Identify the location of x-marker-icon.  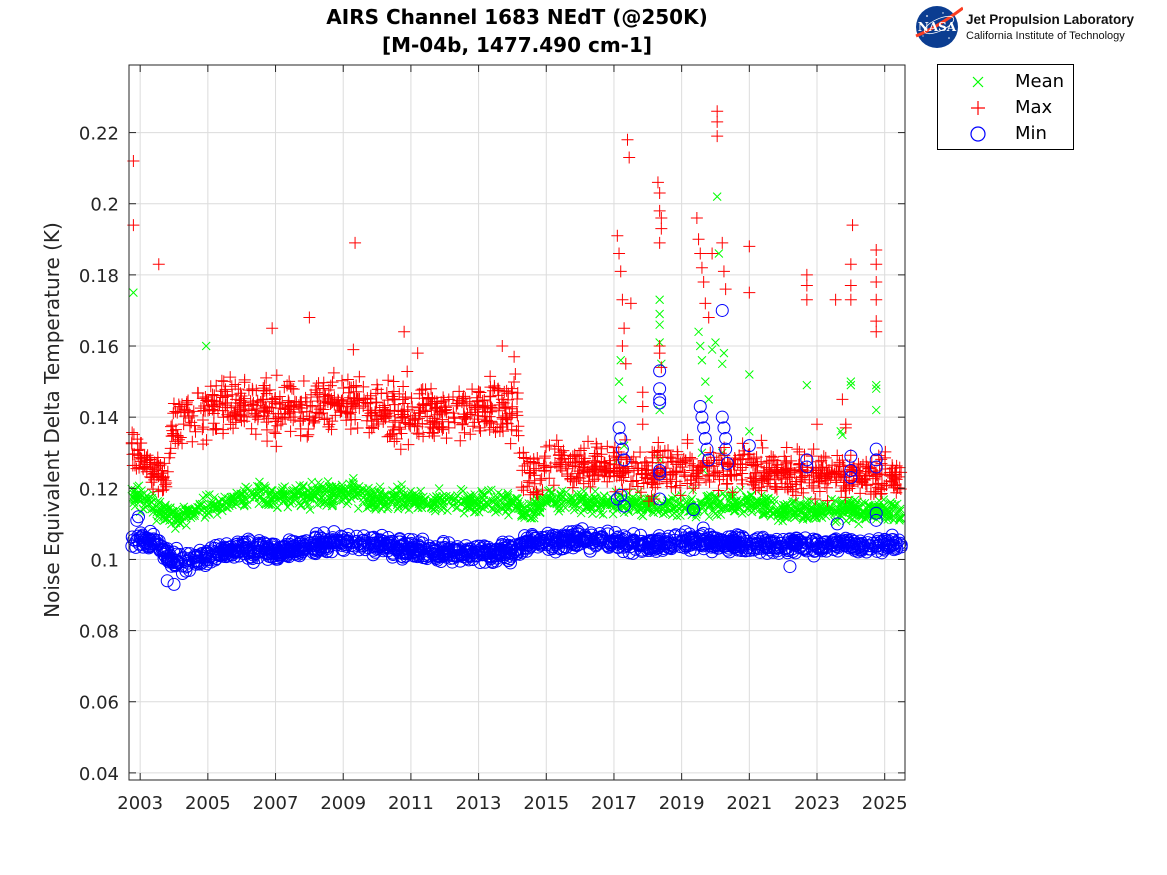
(978, 82).